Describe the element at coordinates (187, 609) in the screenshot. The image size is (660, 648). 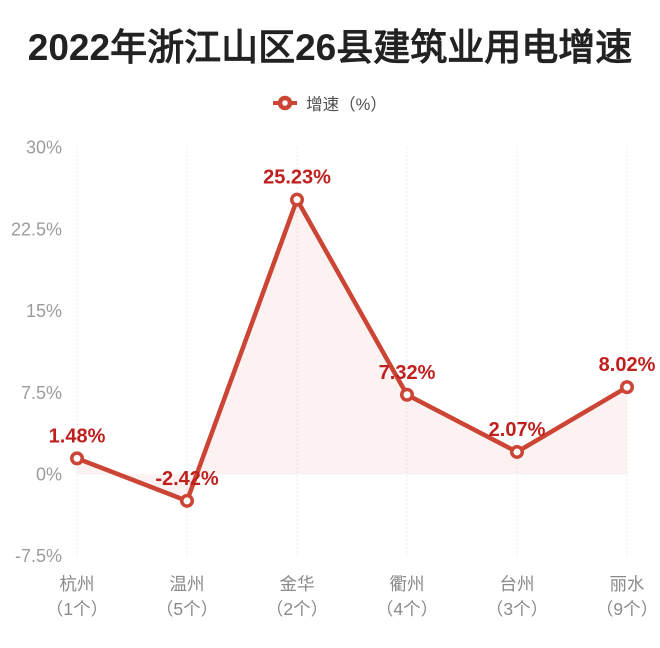
I see `x-axis-category-sublabel: （5个）` at that location.